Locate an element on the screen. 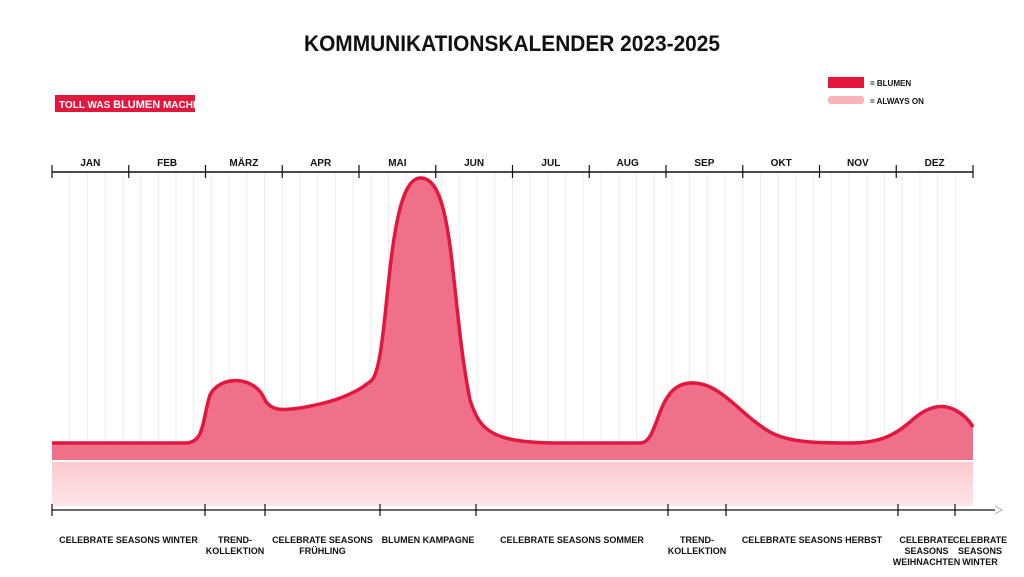  logo-part: .DE is located at coordinates (212, 107).